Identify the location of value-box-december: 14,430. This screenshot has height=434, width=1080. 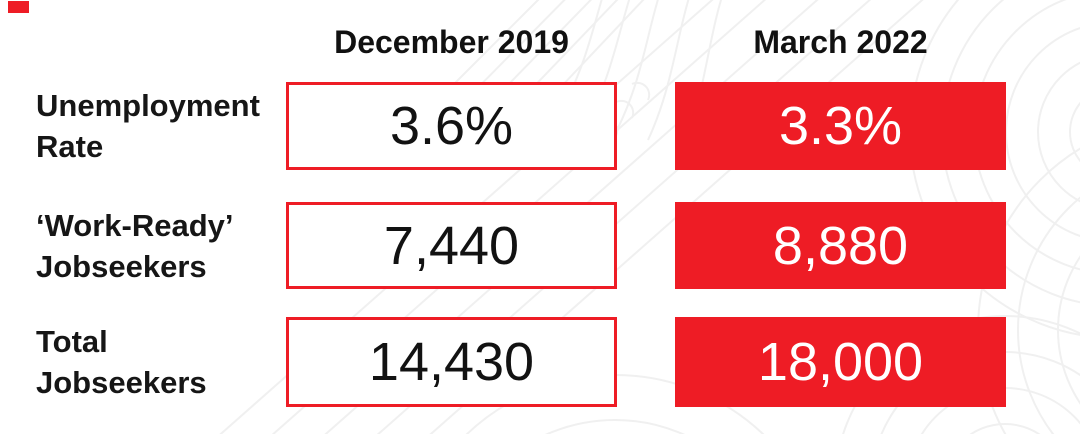
(451, 362).